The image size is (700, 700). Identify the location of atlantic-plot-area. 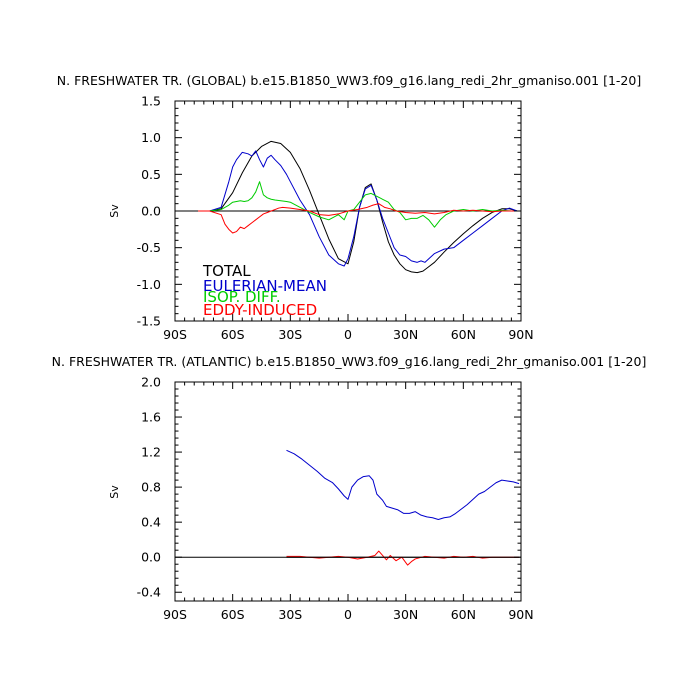
(348, 507).